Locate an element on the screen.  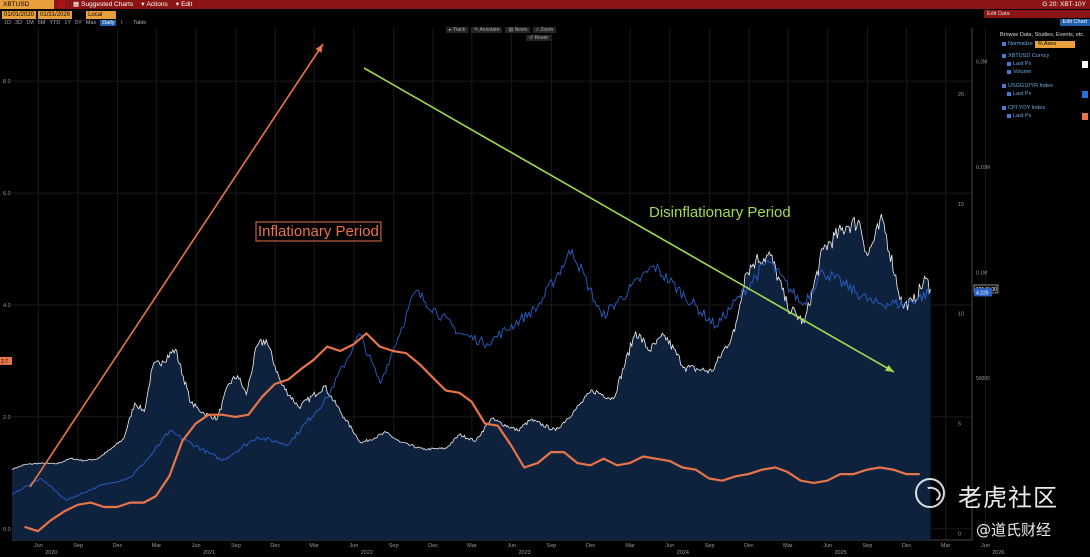
cpi-last-value: 2.7 is located at coordinates (4, 362).